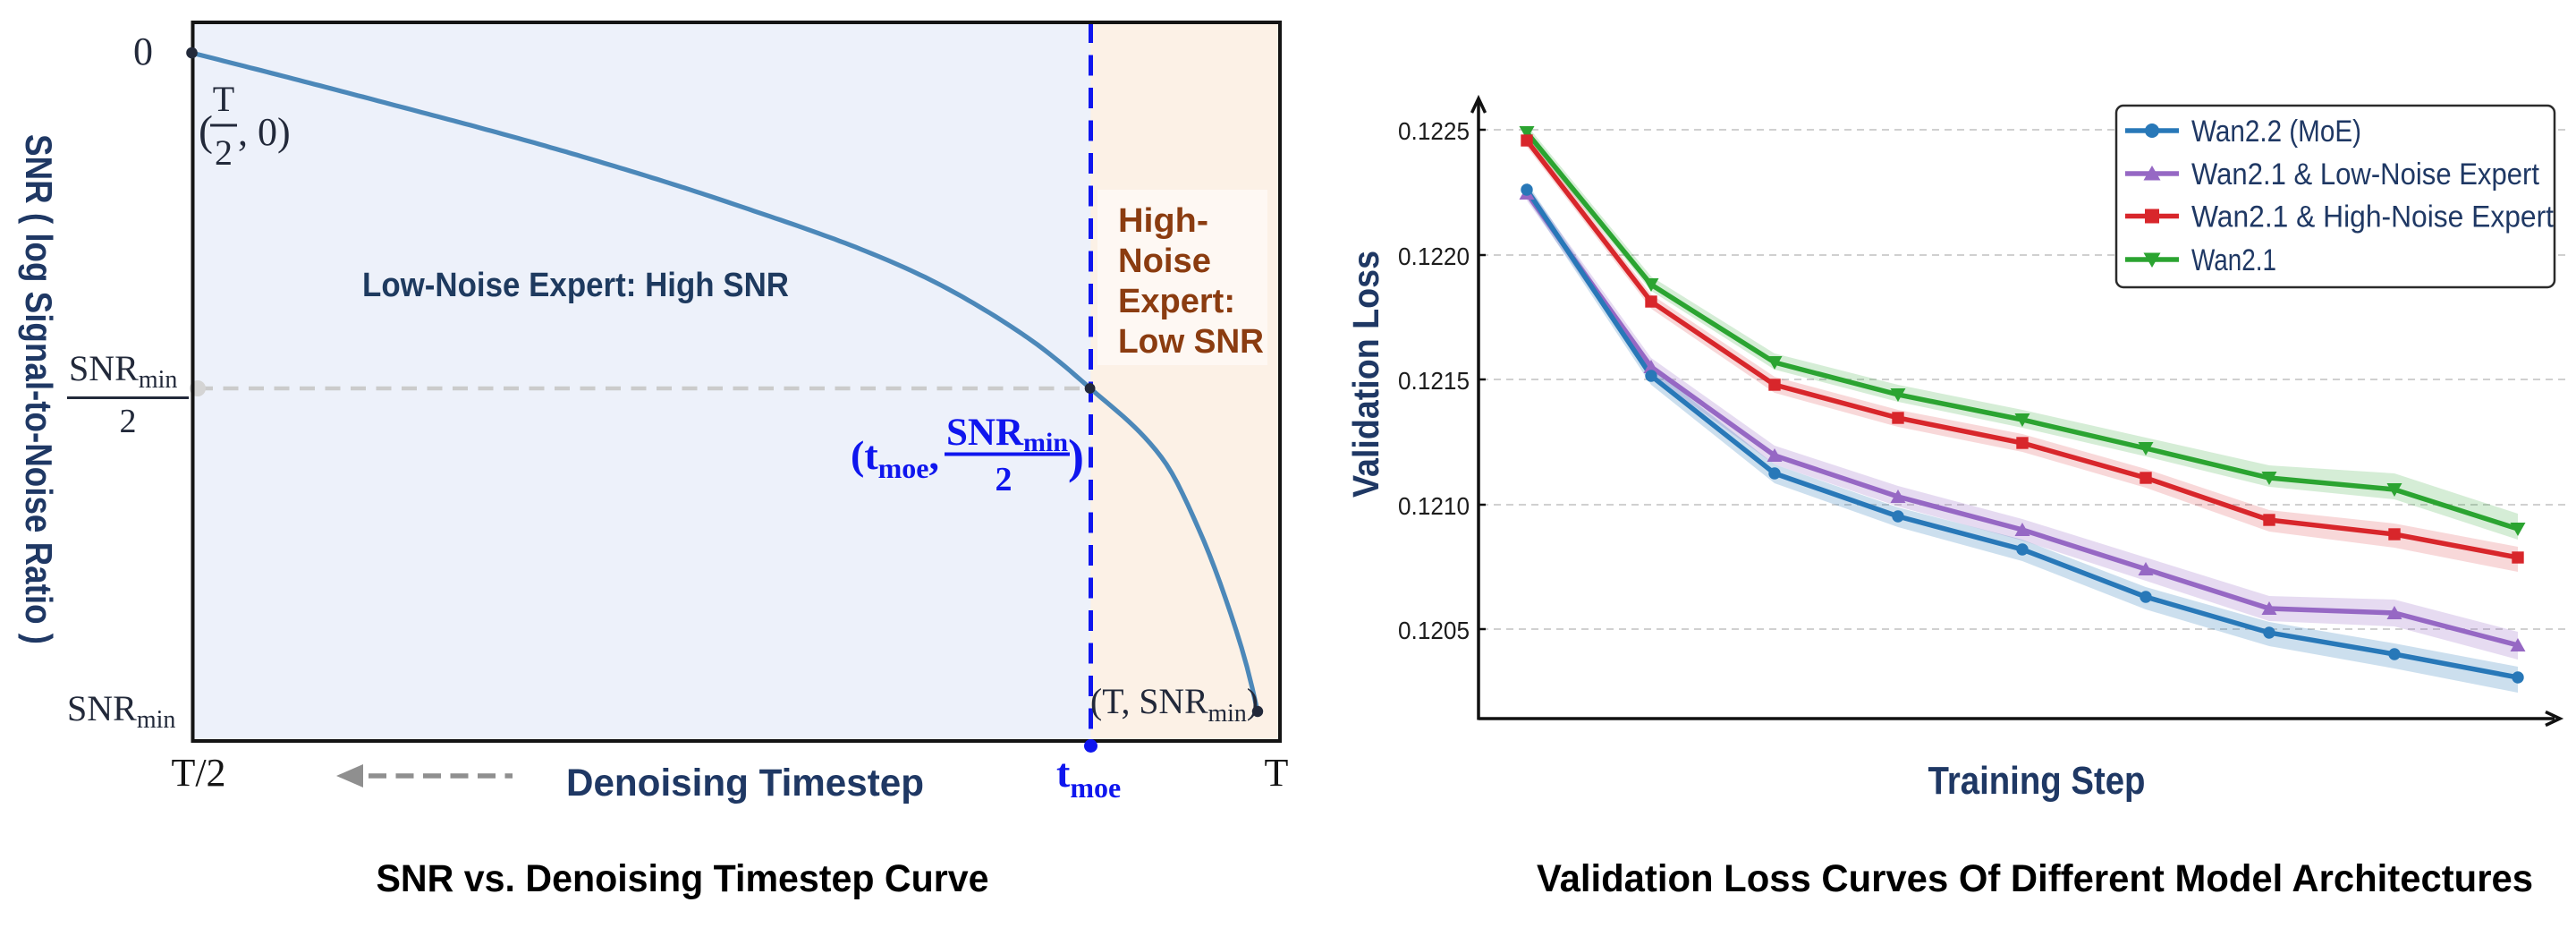 The height and width of the screenshot is (928, 2576). Describe the element at coordinates (264, 132) in the screenshot. I see `svg-text: , 0)` at that location.